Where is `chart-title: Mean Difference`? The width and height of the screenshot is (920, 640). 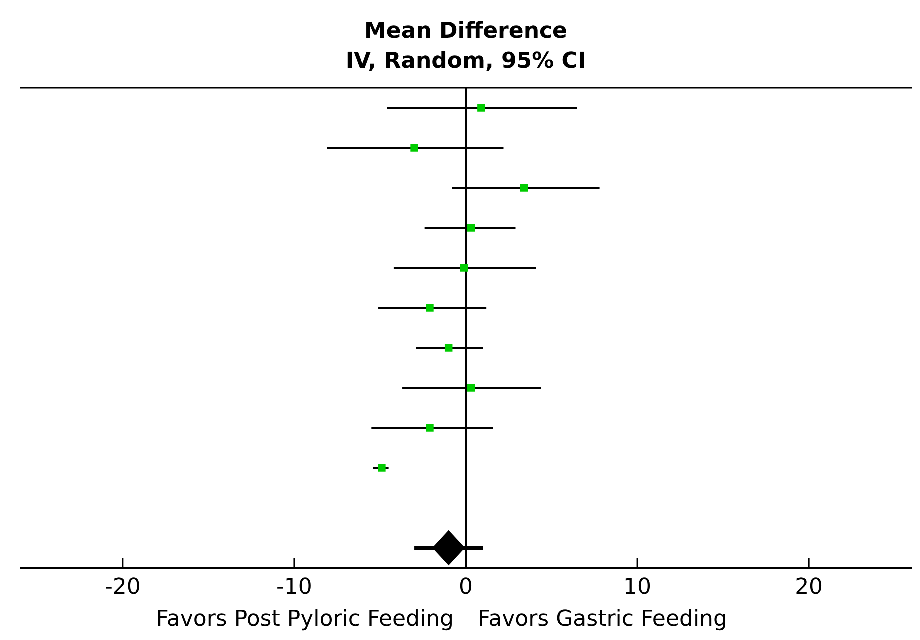 chart-title: Mean Difference is located at coordinates (466, 31).